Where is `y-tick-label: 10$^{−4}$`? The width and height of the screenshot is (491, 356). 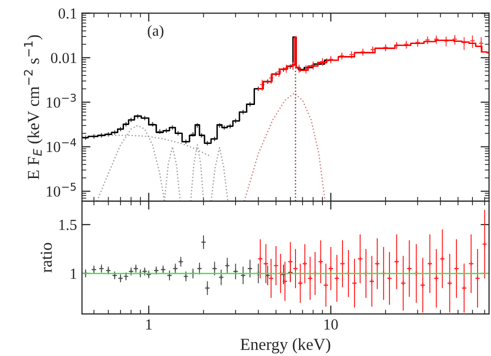
y-tick-label: 10$^{−4}$ is located at coordinates (61, 145).